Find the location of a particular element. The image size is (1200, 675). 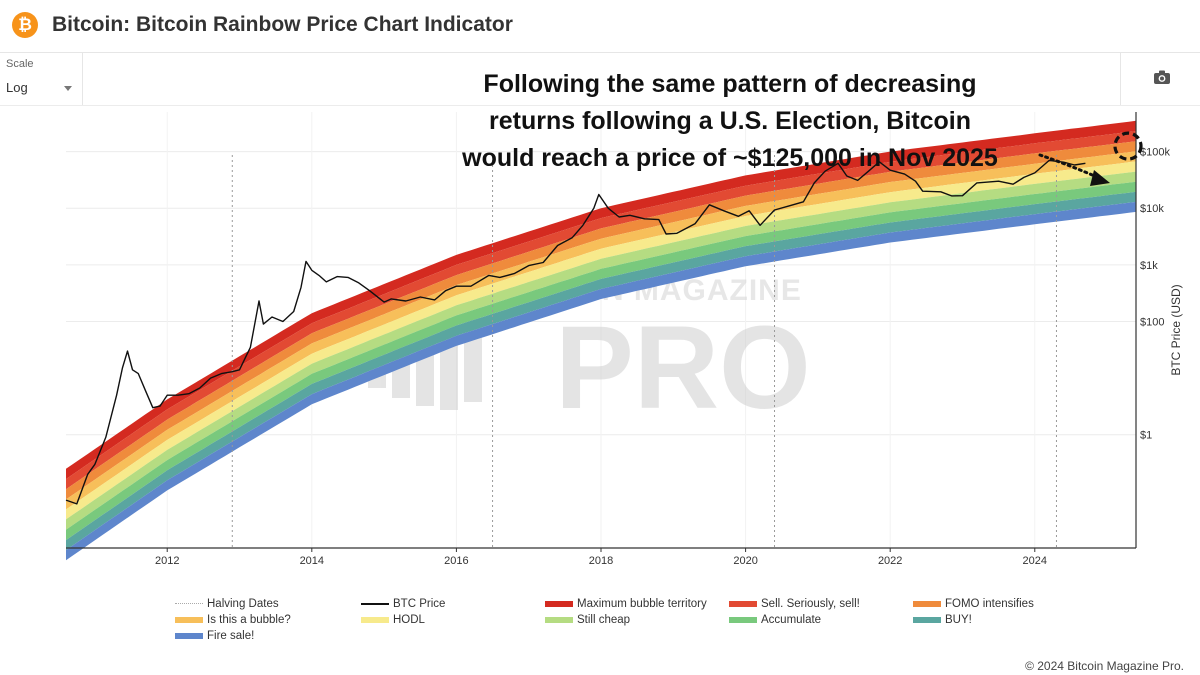

legend-label: Maximum bubble territory is located at coordinates (642, 604).